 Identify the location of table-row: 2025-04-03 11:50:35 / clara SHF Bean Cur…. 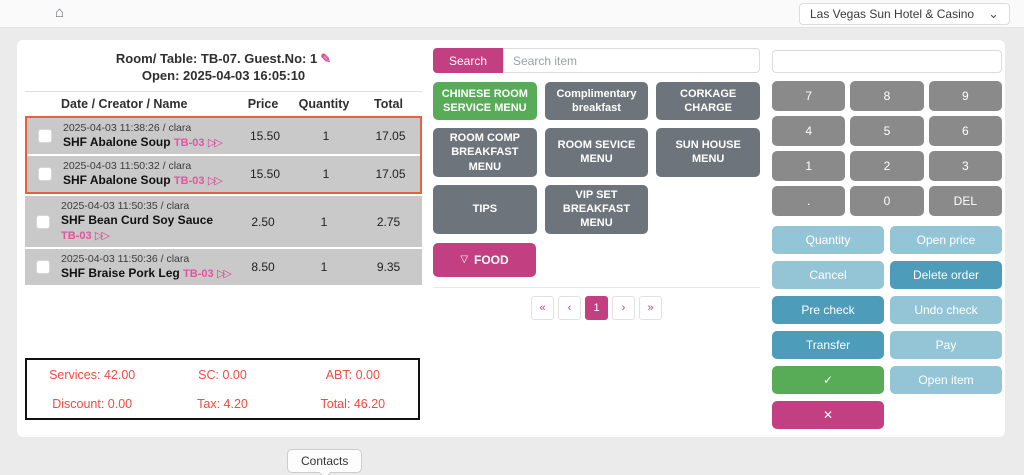
(223, 221).